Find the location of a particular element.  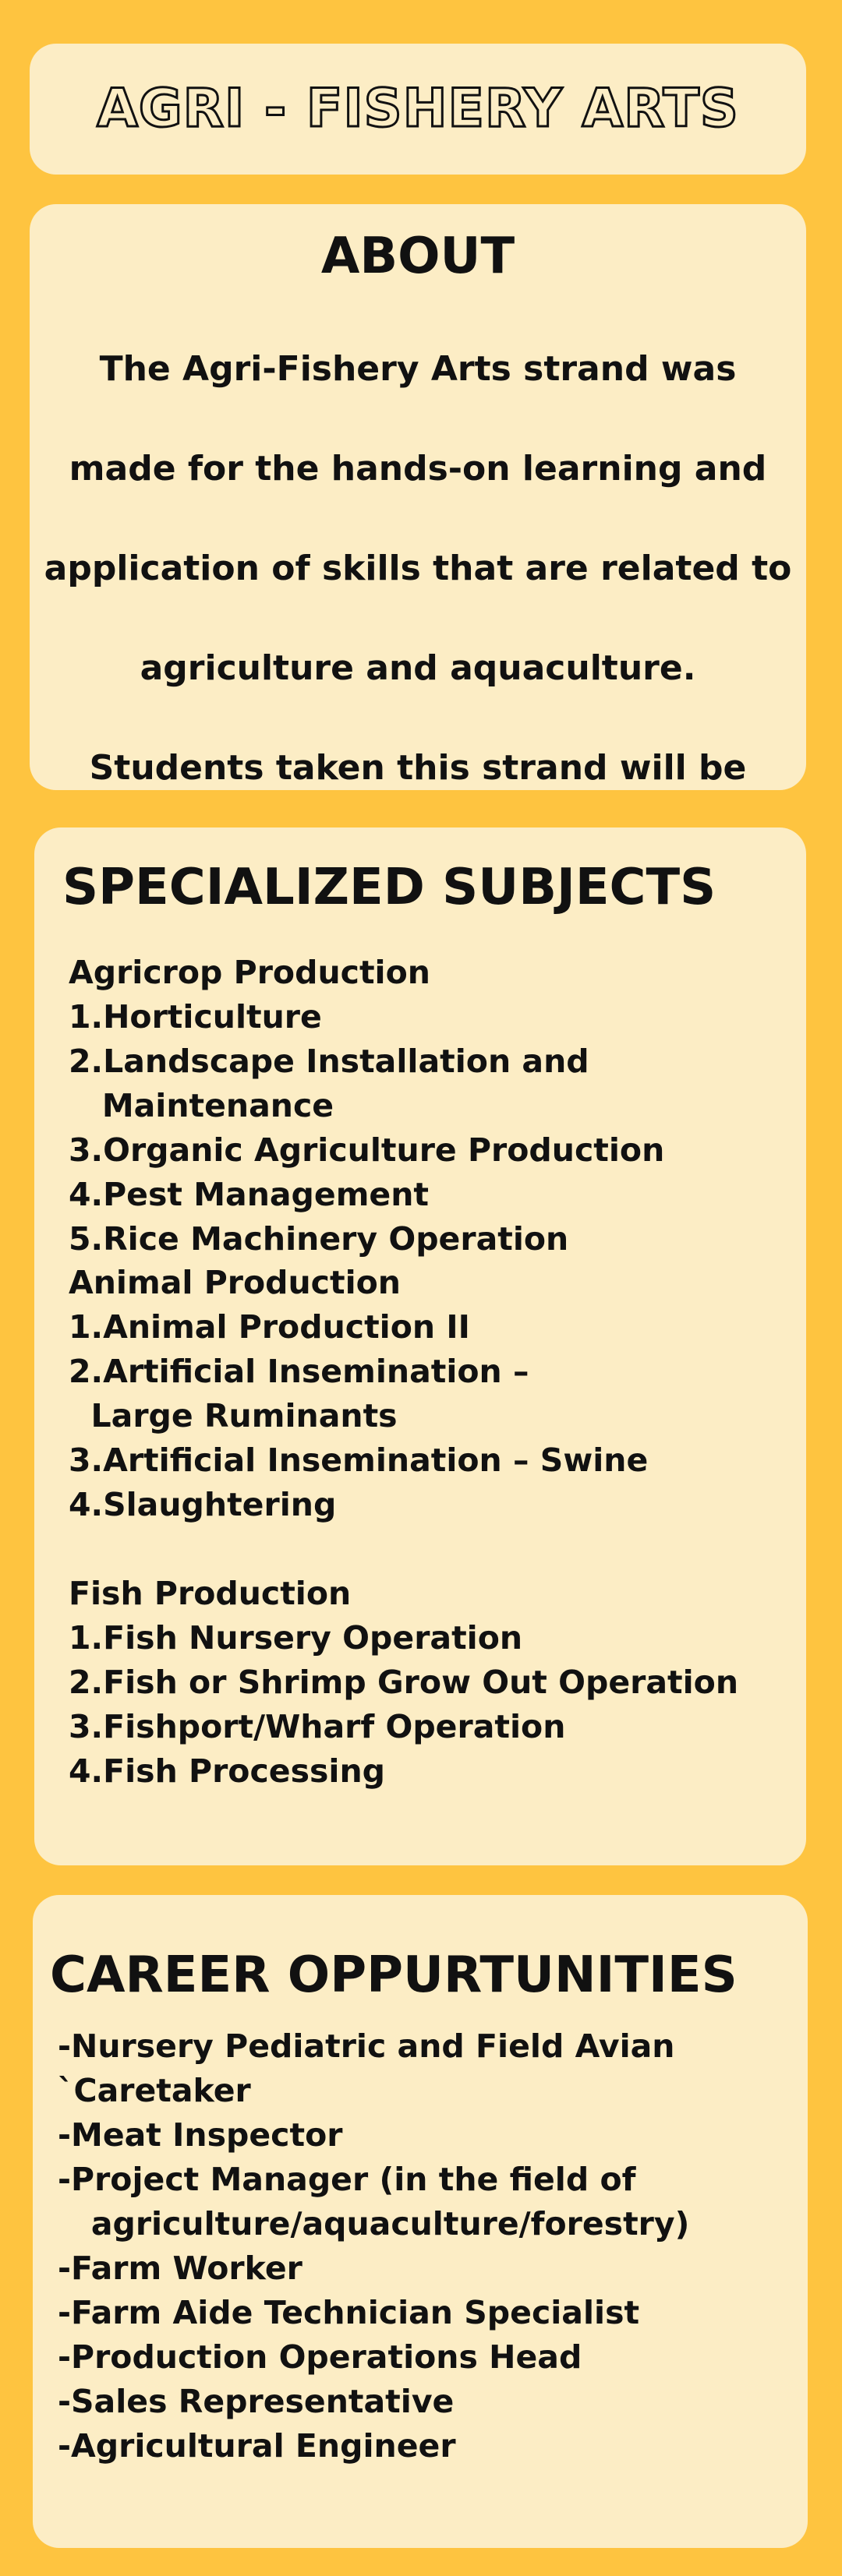

subjects-heading: SPECIALIZED SUBJECTS is located at coordinates (389, 887).